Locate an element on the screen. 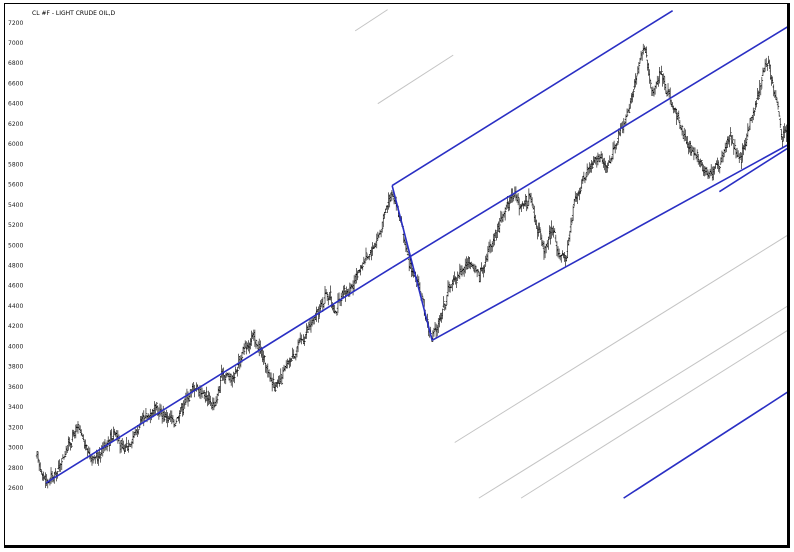  y-tick-label: 7200 is located at coordinates (15, 23).